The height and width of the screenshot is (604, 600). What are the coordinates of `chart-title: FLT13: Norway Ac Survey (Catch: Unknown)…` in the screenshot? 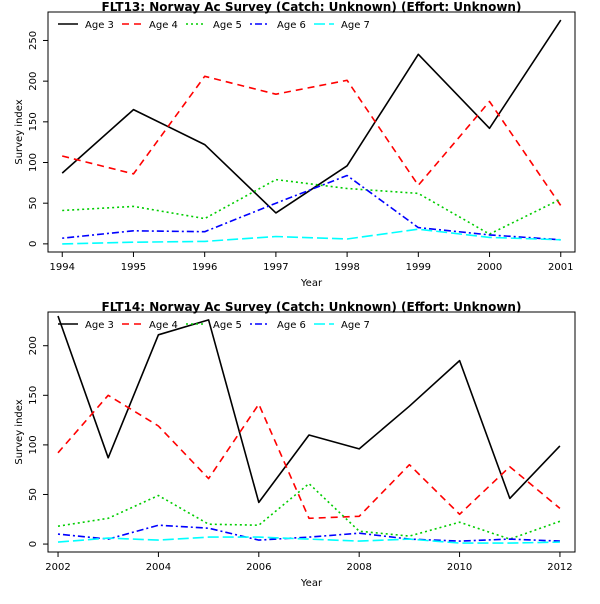 It's located at (312, 7).